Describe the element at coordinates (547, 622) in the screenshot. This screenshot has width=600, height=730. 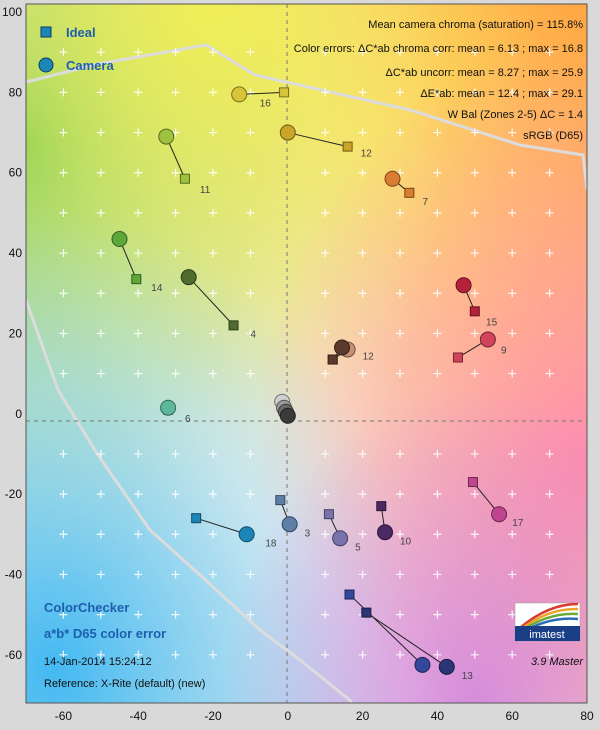
I see `imatest-logo: imatest` at that location.